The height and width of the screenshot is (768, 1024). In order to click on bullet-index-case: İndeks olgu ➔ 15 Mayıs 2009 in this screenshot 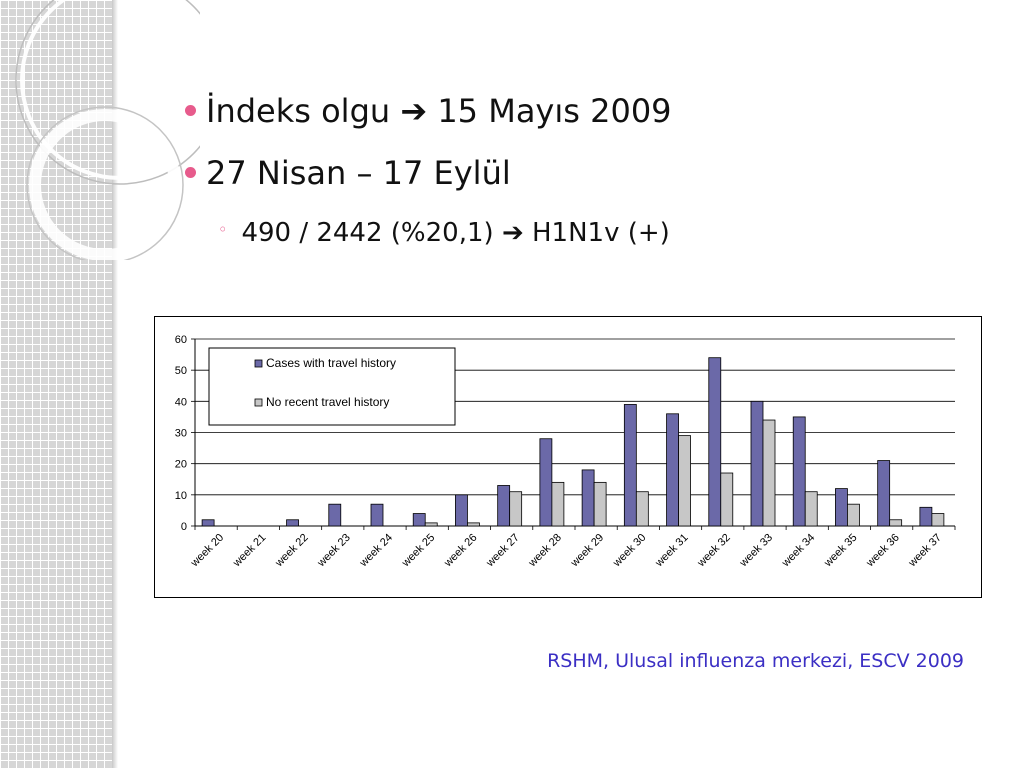, I will do `click(428, 111)`.